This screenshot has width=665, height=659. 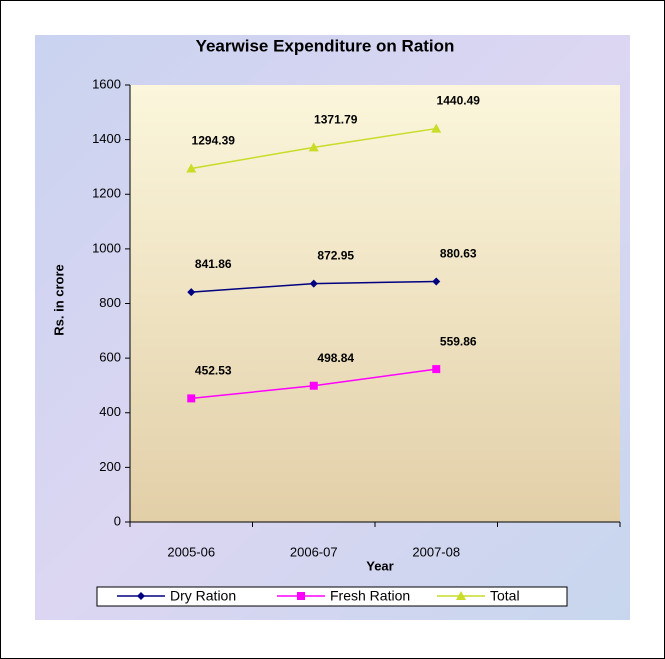 I want to click on data-label: 559.86, so click(x=458, y=341).